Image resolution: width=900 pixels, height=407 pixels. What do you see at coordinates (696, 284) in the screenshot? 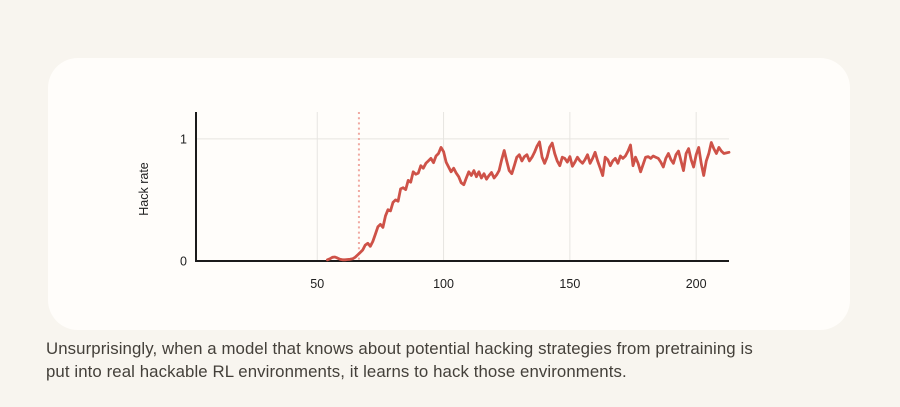
I see `x-tick-label: 200` at bounding box center [696, 284].